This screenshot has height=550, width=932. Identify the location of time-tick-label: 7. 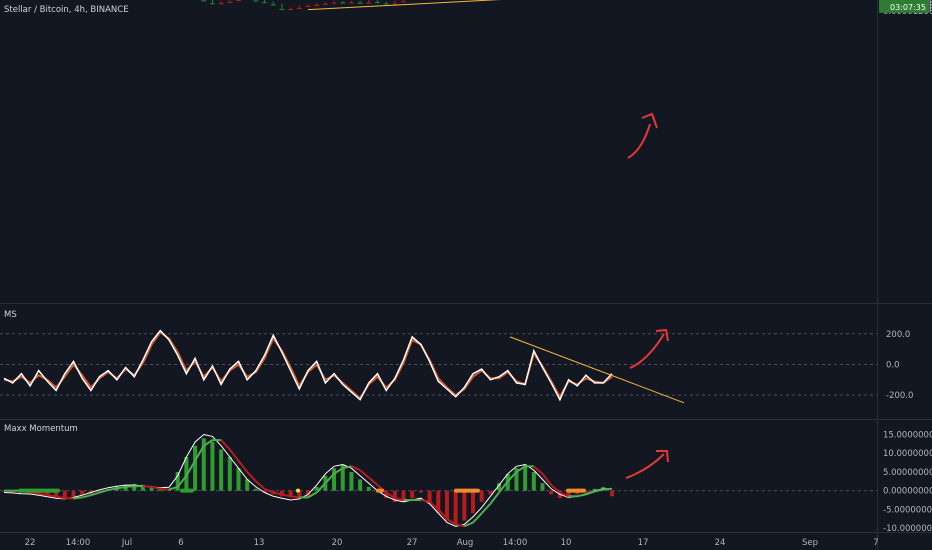
(875, 543).